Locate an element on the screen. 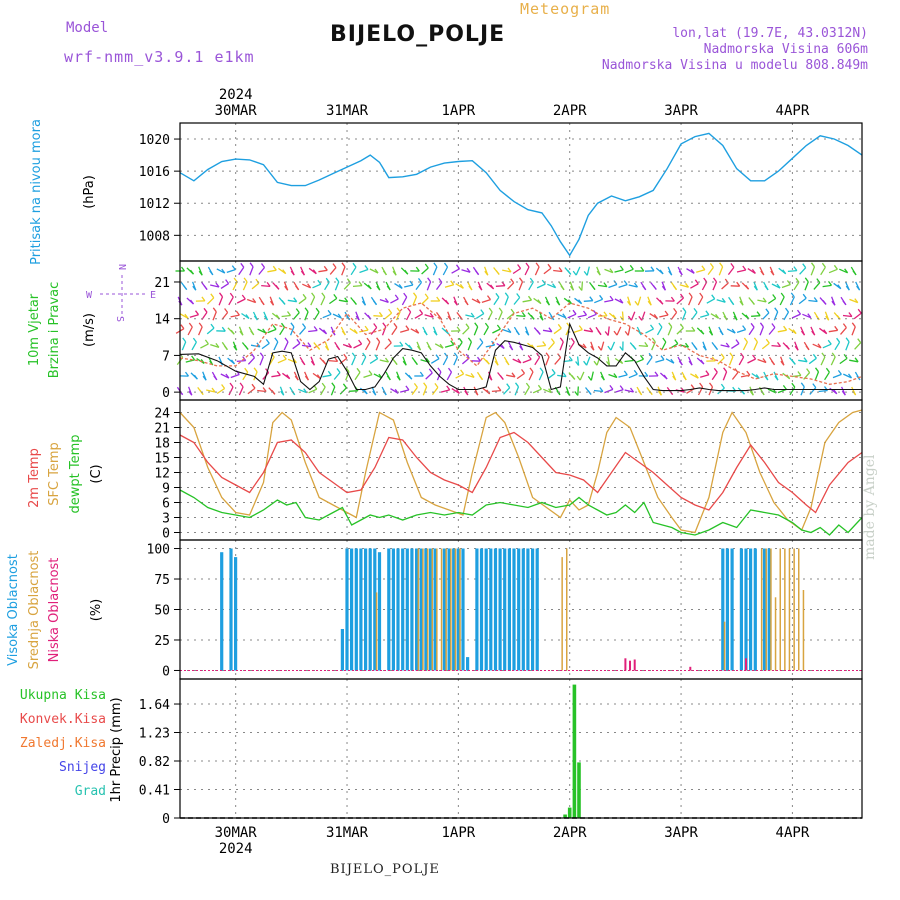 The image size is (900, 900). y-tick-label: 7 is located at coordinates (166, 356).